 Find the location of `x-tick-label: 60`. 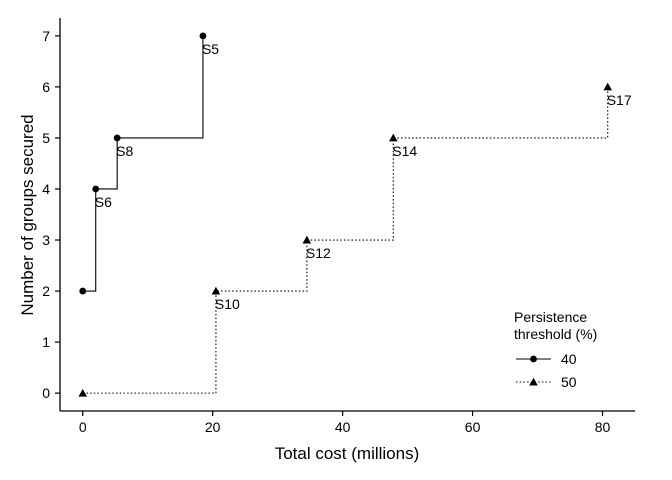

x-tick-label: 60 is located at coordinates (473, 427).